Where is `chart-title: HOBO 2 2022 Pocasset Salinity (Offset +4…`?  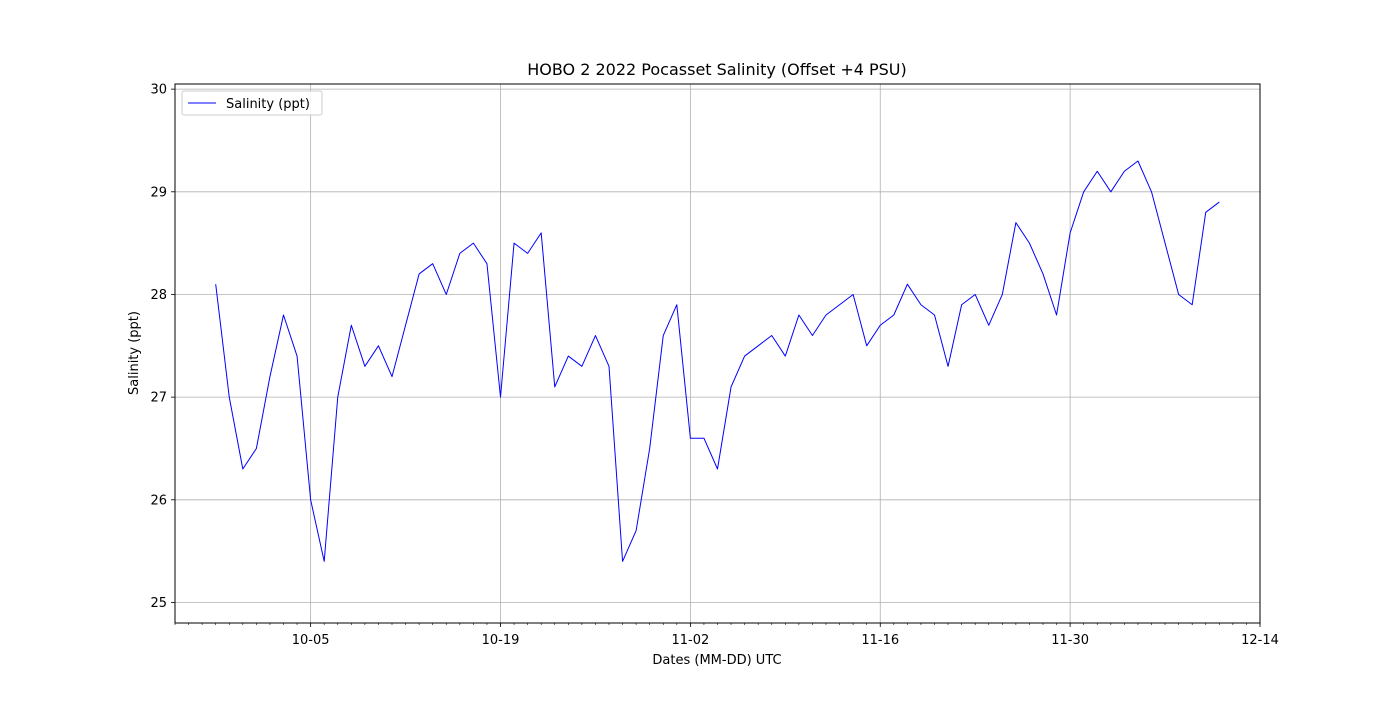
chart-title: HOBO 2 2022 Pocasset Salinity (Offset +4… is located at coordinates (717, 69).